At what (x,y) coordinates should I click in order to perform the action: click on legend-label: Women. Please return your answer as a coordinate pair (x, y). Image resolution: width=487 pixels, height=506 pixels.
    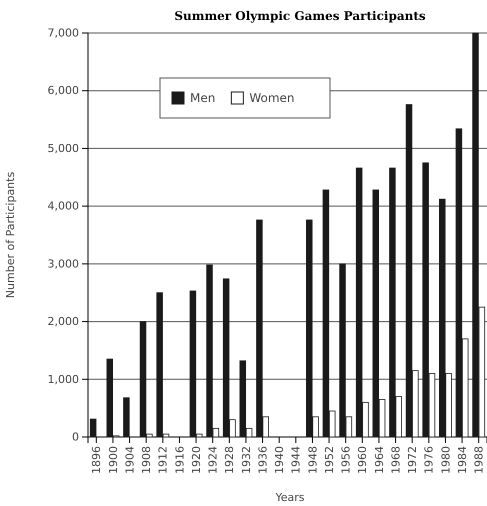
    Looking at the image, I should click on (272, 98).